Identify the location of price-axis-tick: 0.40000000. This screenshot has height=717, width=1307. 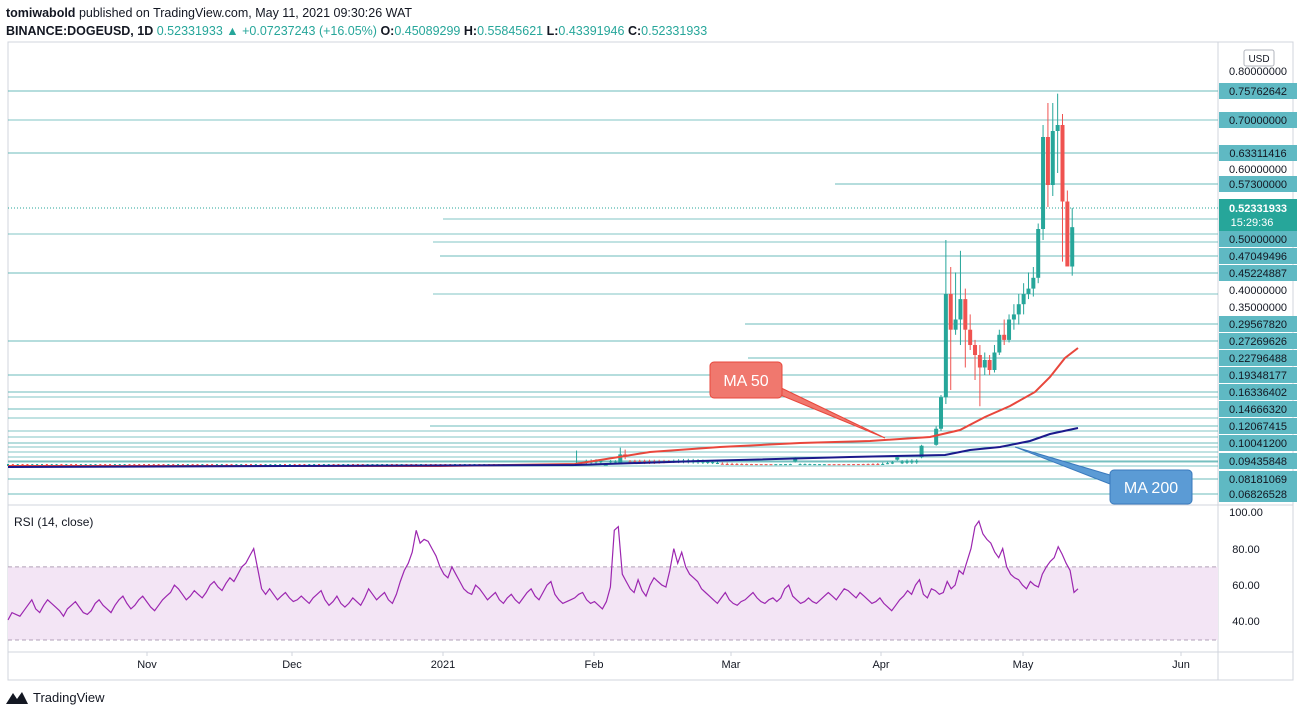
(1258, 291).